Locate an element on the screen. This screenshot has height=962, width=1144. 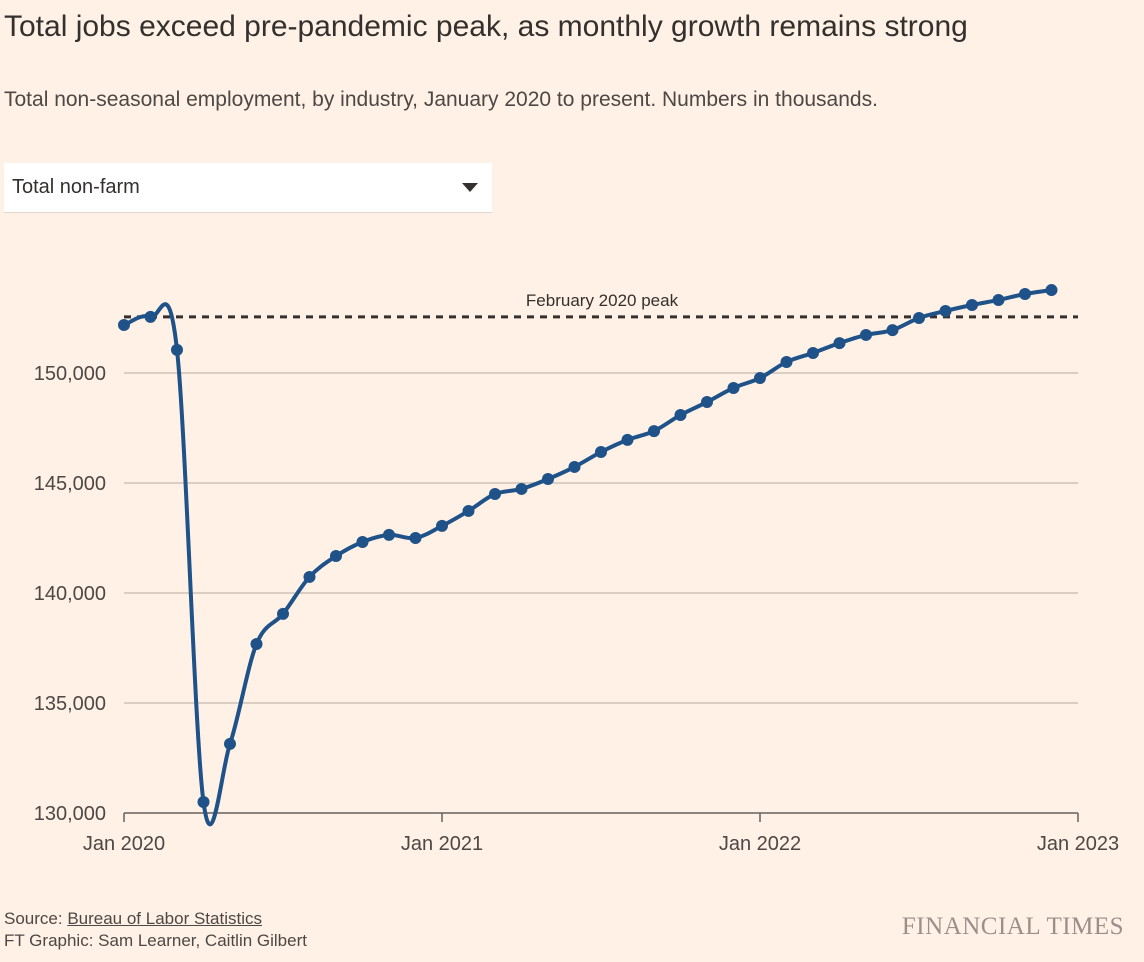
credit: FT Graphic: Sam Learner, Caitlin Gilbert is located at coordinates (155, 940).